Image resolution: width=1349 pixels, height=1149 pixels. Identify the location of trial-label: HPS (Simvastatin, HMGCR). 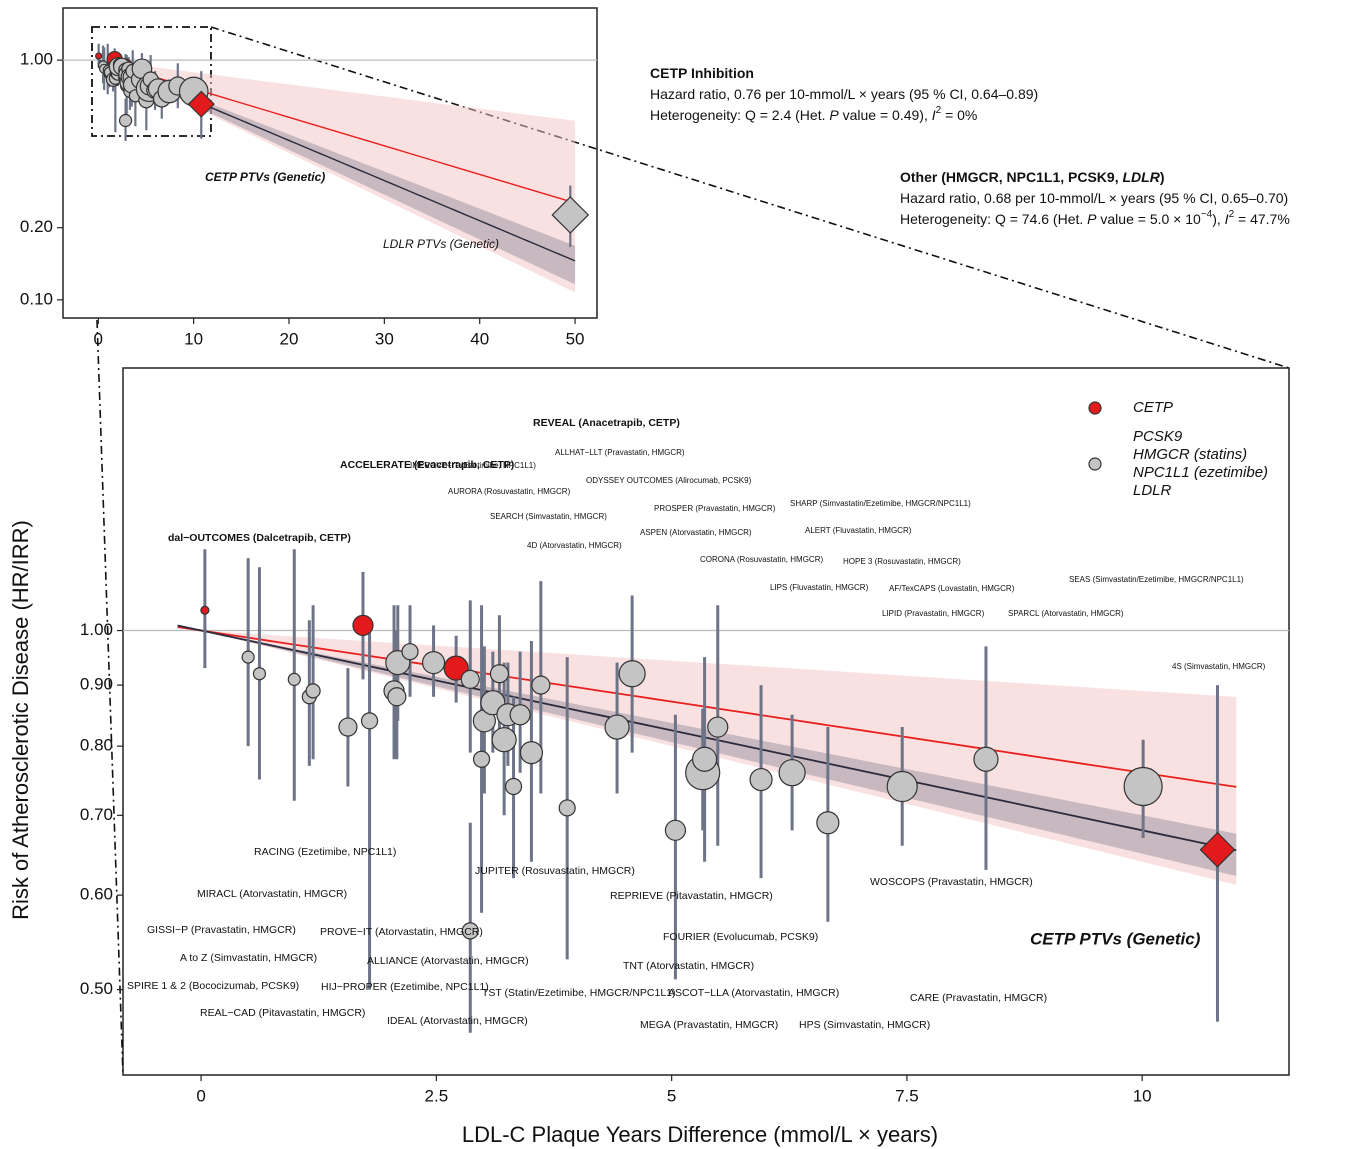
(864, 1025).